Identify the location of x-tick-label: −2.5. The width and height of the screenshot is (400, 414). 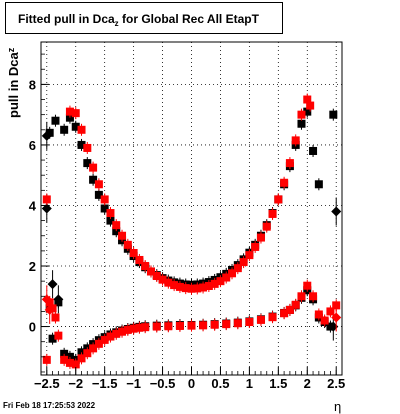
(47, 383).